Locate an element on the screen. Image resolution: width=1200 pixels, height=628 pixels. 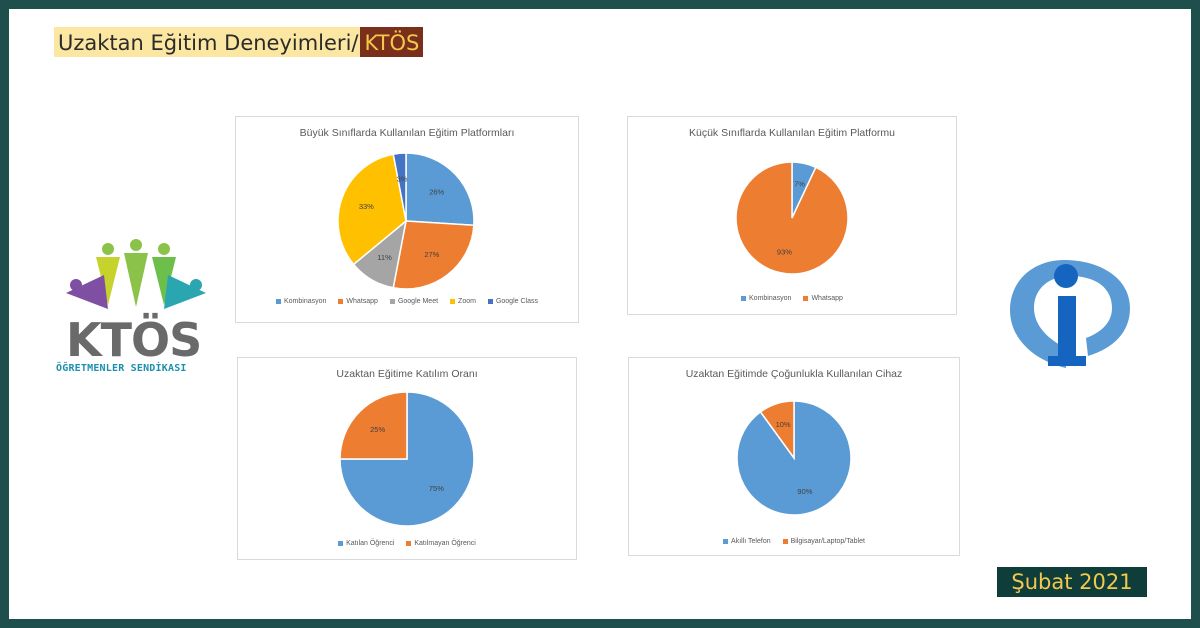
pie-data-label: 93% is located at coordinates (784, 251).